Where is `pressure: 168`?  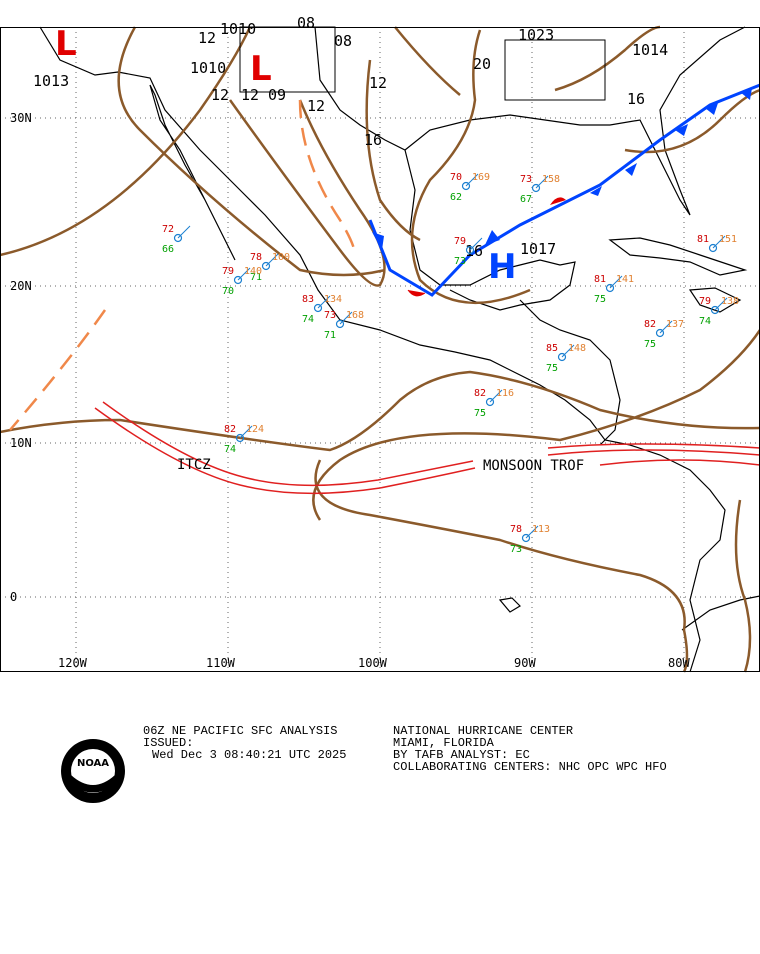
pressure: 168 is located at coordinates (355, 315).